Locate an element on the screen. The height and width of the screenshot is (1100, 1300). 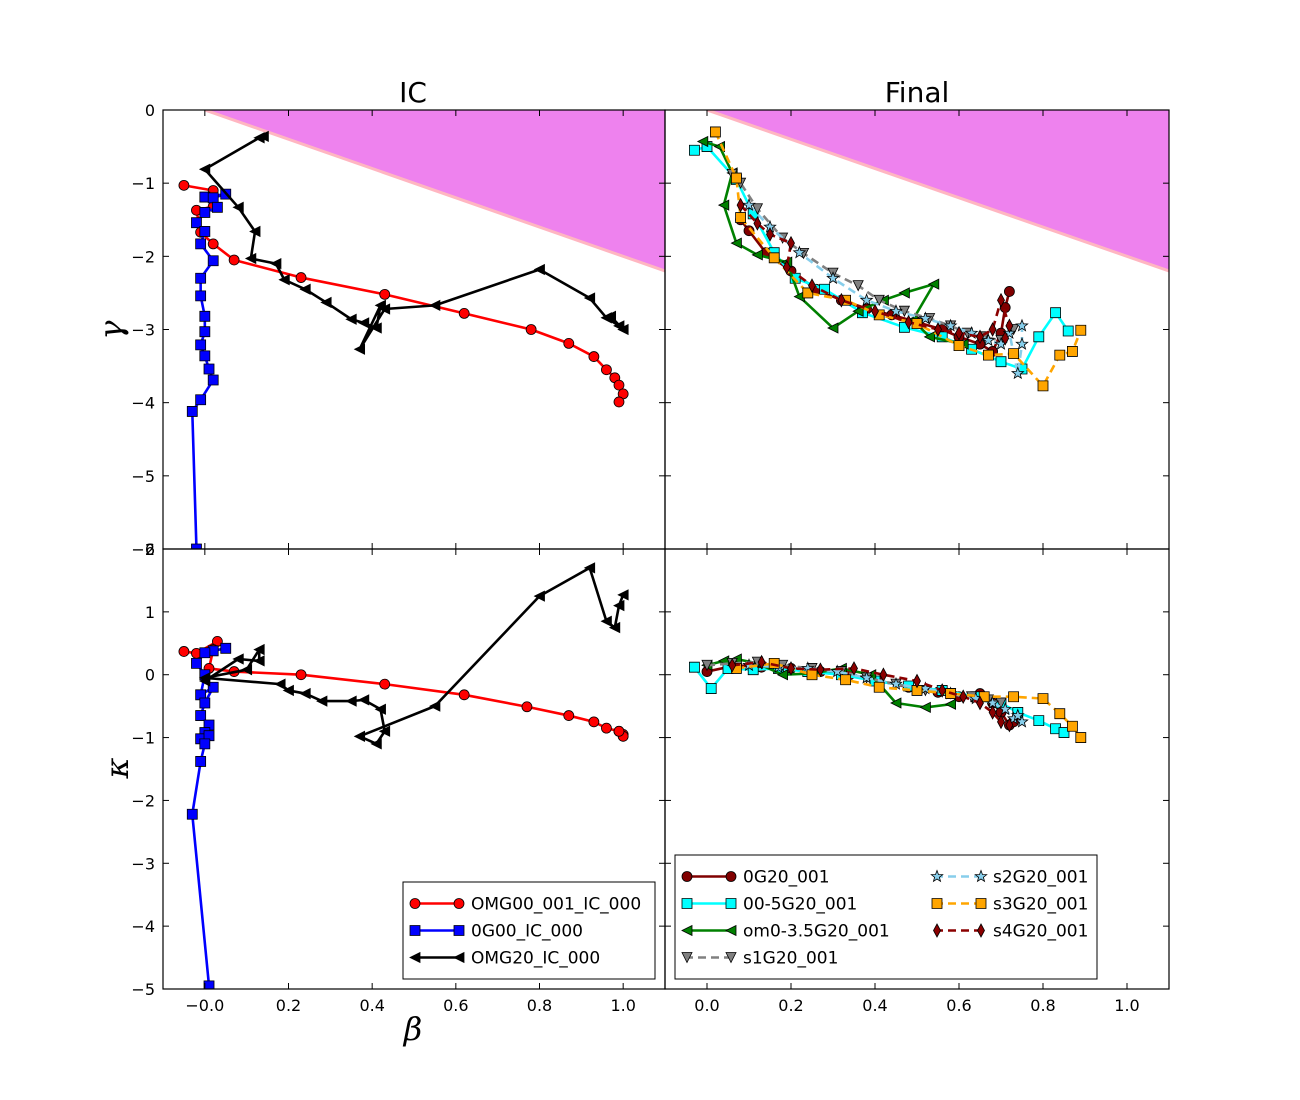
x-tick-label: 0.4 is located at coordinates (874, 1005).